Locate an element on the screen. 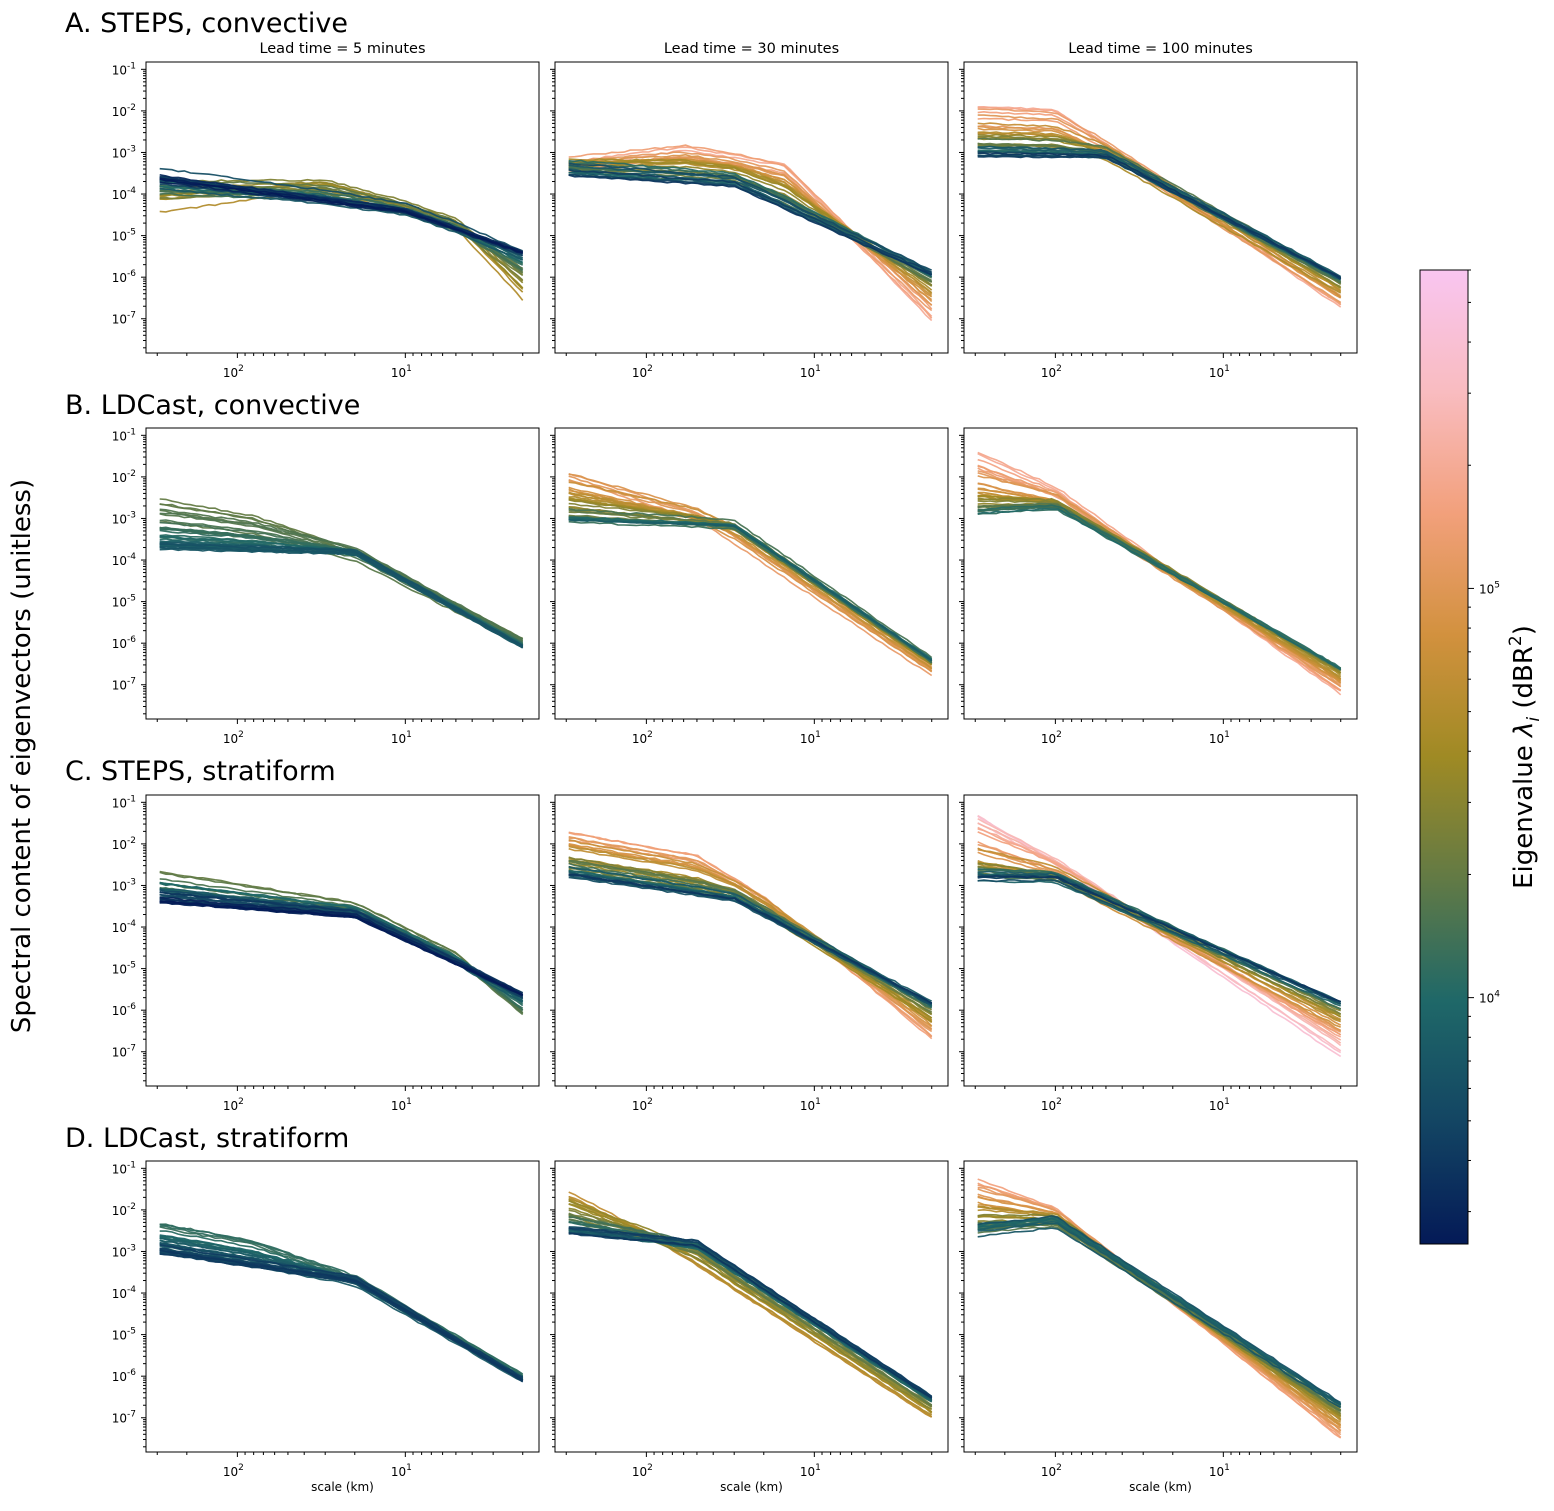 The width and height of the screenshot is (1554, 1511). panel: 102 101 scale (km) is located at coordinates (1158, 1327).